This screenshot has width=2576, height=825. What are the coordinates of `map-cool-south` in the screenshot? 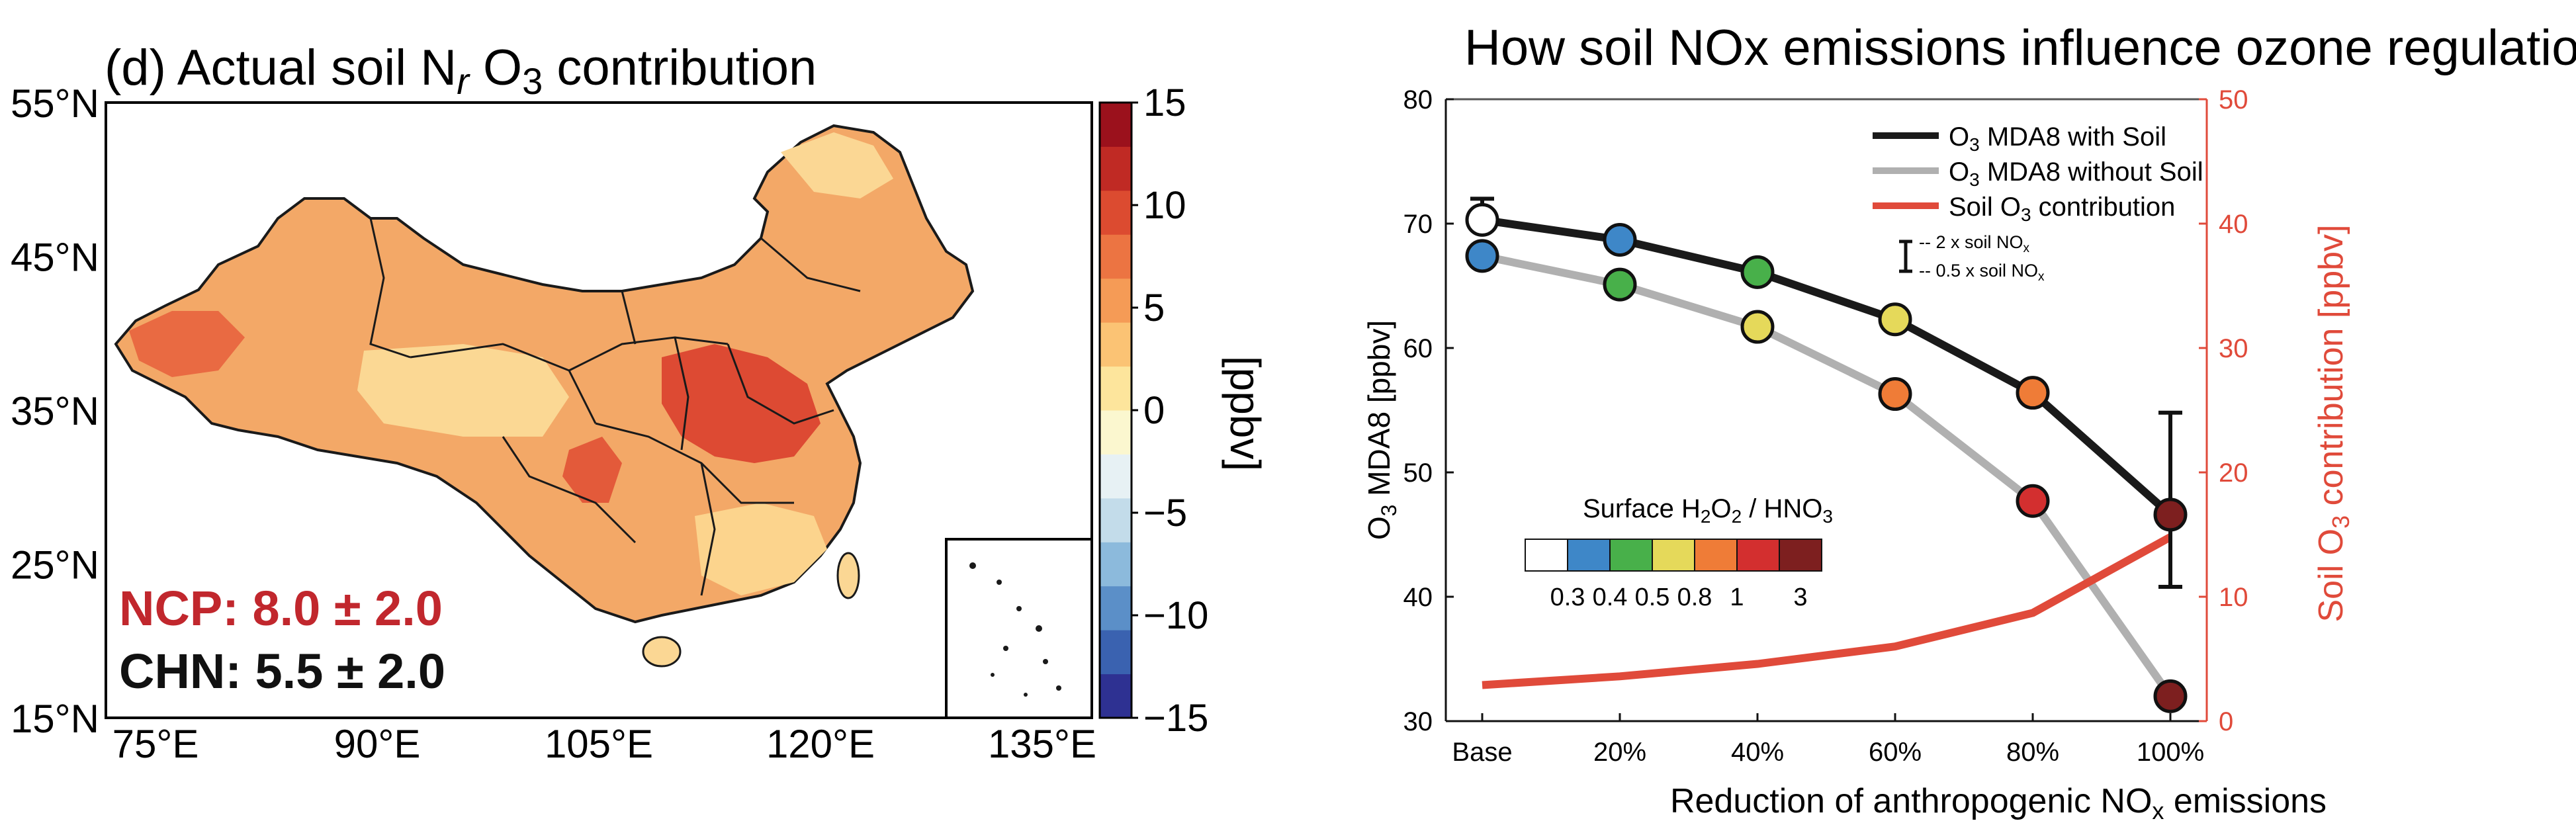 It's located at (761, 549).